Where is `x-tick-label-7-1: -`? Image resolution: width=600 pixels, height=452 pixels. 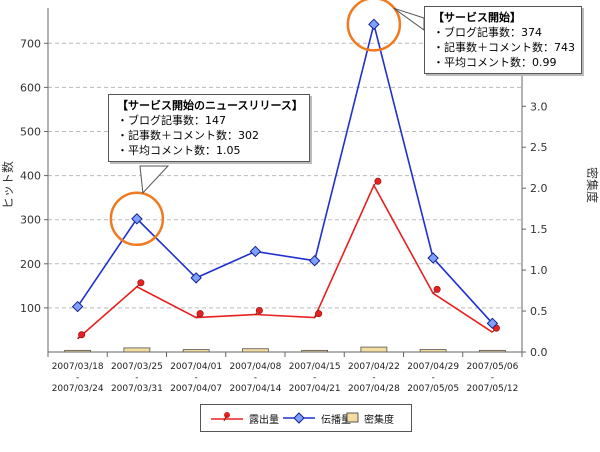 x-tick-label-7-1: - is located at coordinates (492, 378).